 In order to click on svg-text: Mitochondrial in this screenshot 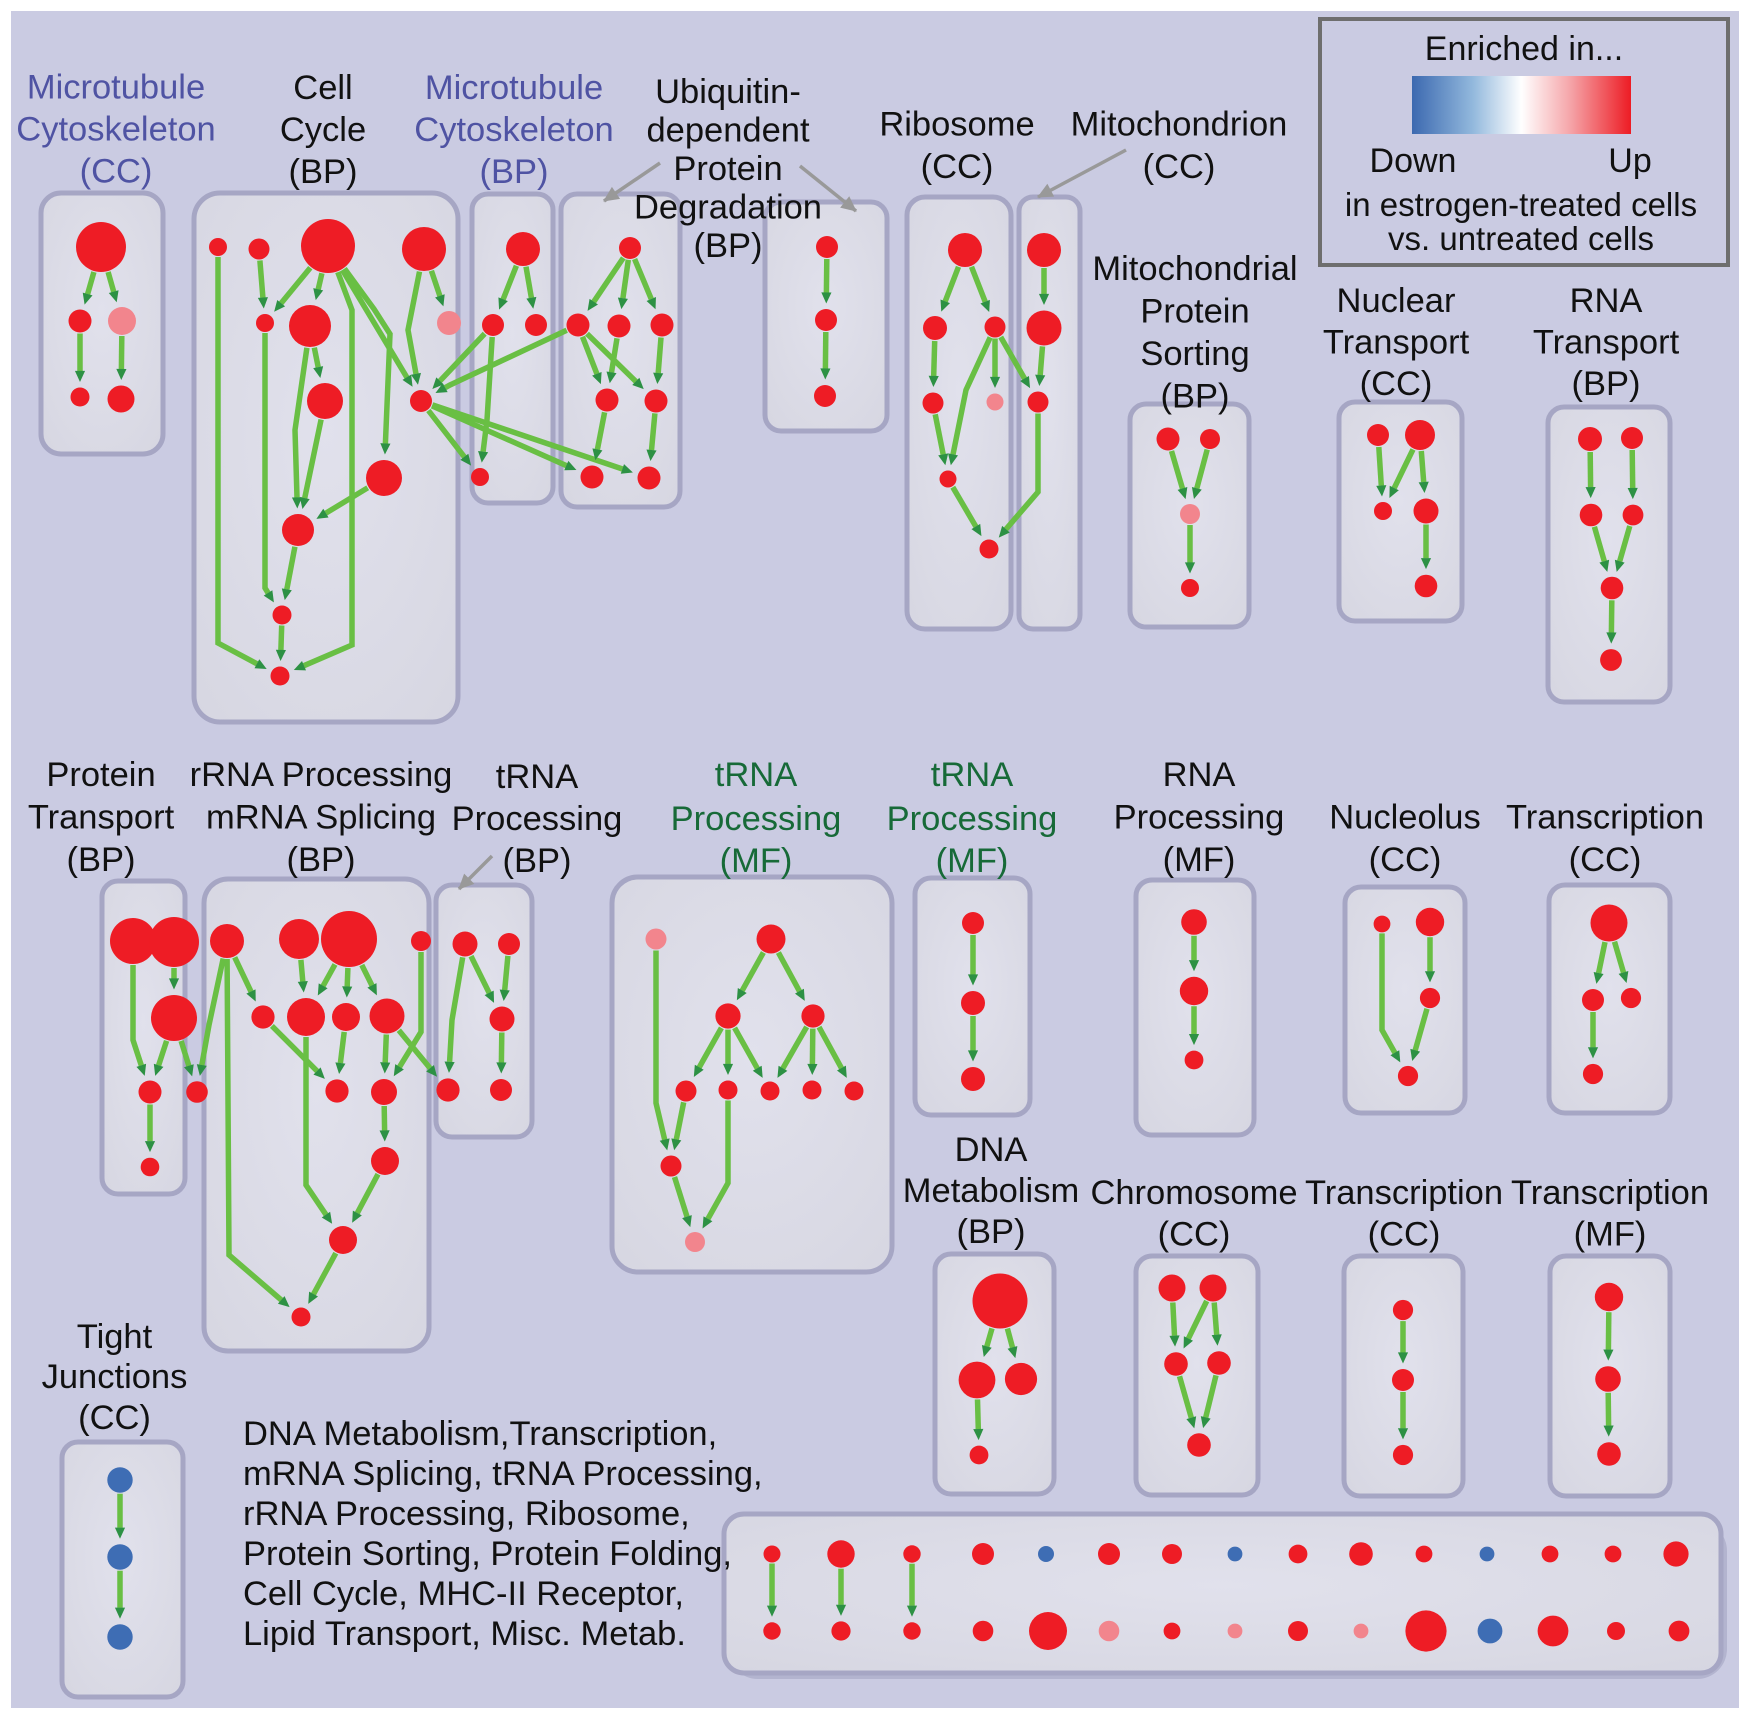, I will do `click(1194, 269)`.